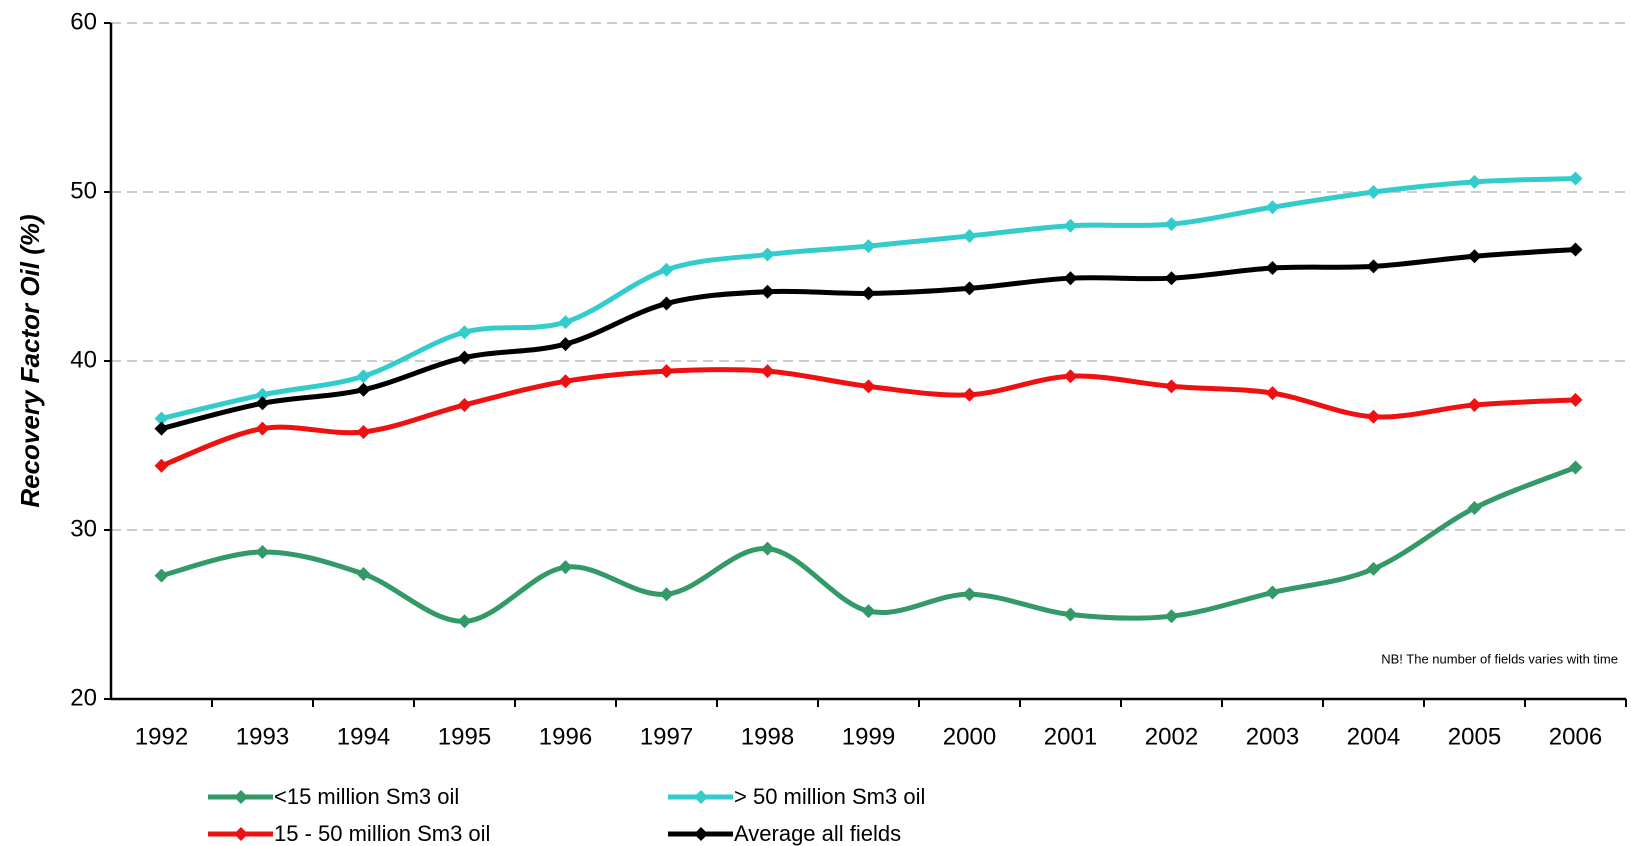 The width and height of the screenshot is (1631, 846). What do you see at coordinates (464, 736) in the screenshot?
I see `x-tick-label: 1995` at bounding box center [464, 736].